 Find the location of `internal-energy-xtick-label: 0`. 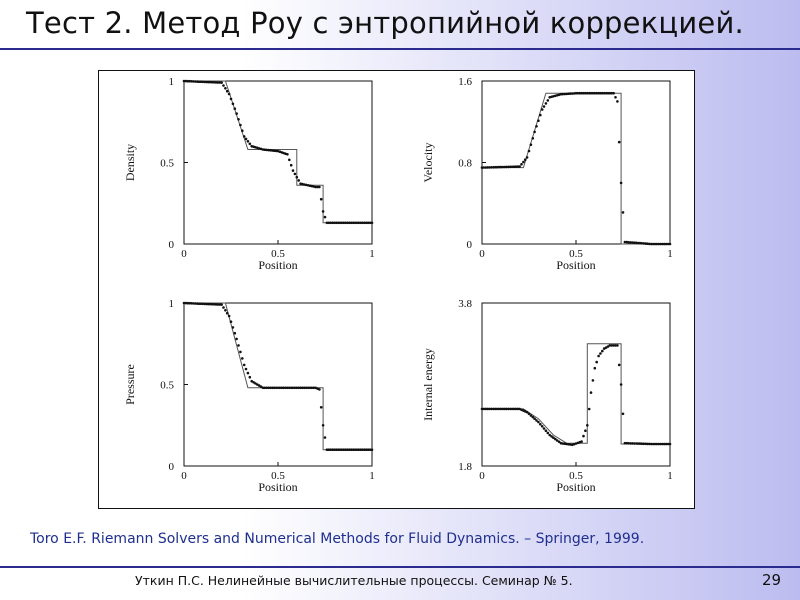

internal-energy-xtick-label: 0 is located at coordinates (482, 476).